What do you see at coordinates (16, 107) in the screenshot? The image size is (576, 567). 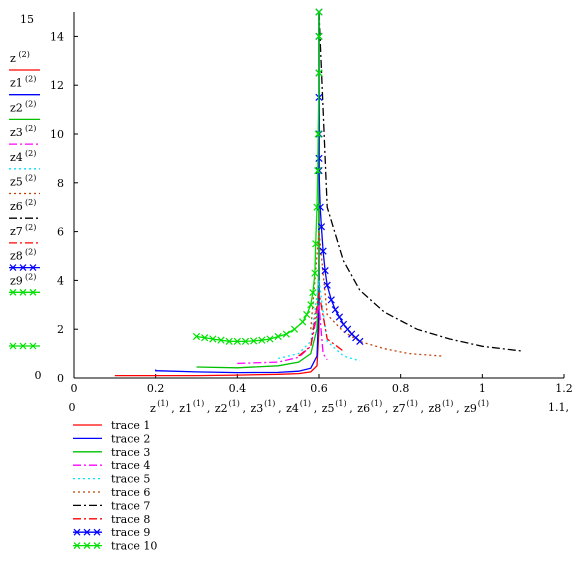 I see `y-label-name: z2` at bounding box center [16, 107].